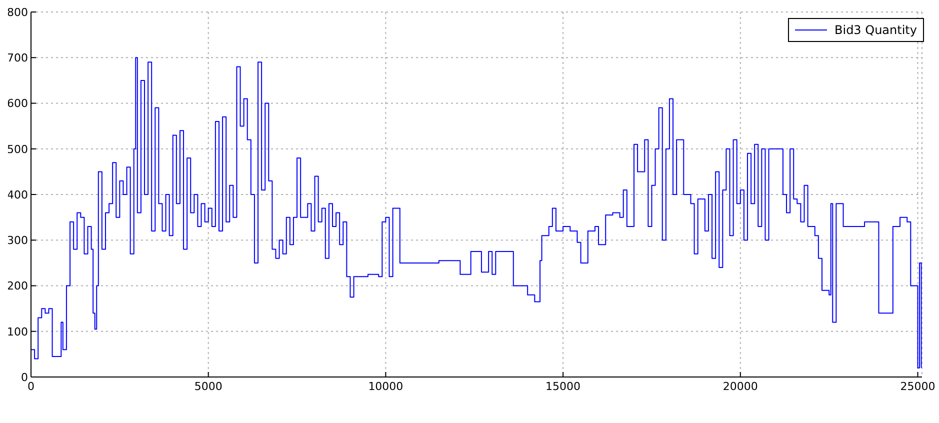 This screenshot has height=423, width=939. Describe the element at coordinates (918, 386) in the screenshot. I see `x-tick-label: 25000` at that location.